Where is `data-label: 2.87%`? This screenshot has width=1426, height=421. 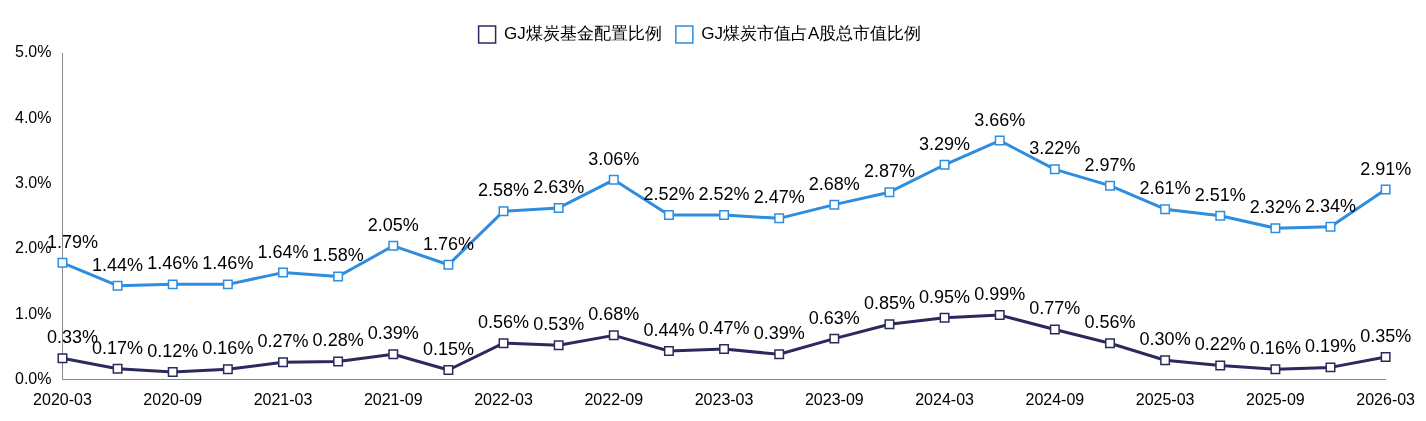
data-label: 2.87% is located at coordinates (889, 171).